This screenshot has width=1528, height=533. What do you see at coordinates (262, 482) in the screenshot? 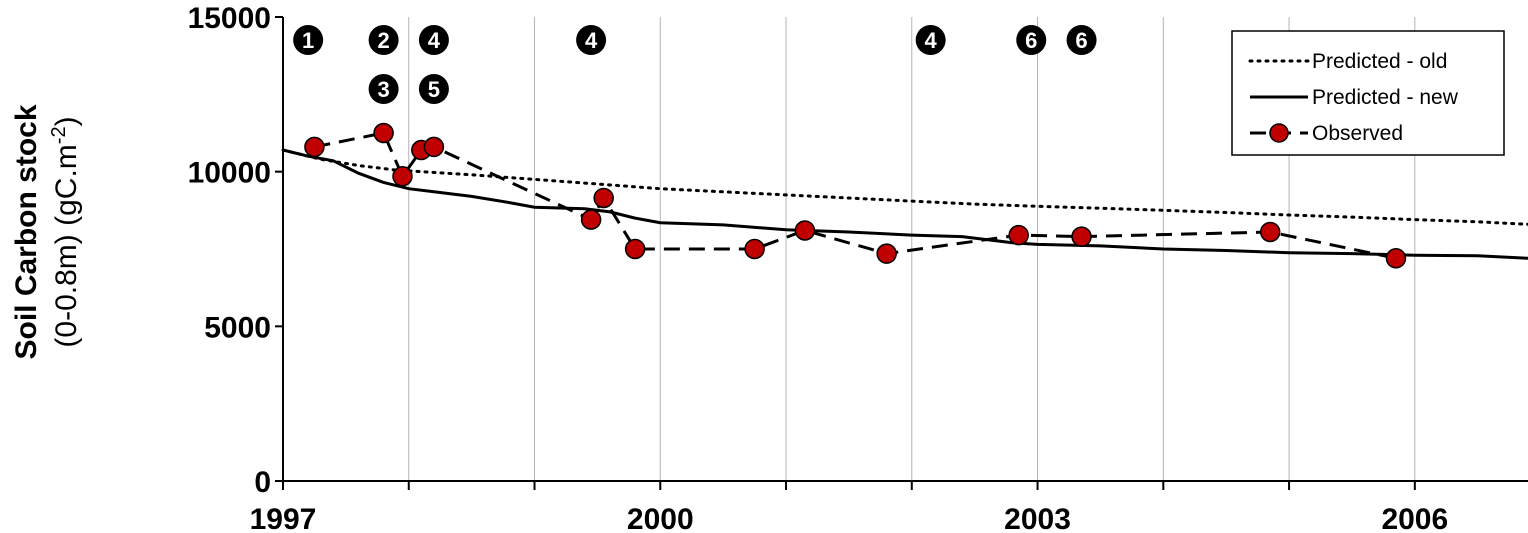
I see `y-tick-label: 0` at bounding box center [262, 482].